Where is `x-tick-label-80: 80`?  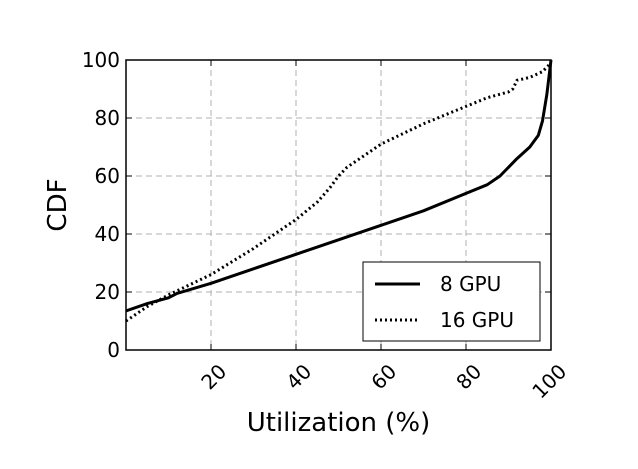 x-tick-label-80: 80 is located at coordinates (468, 376).